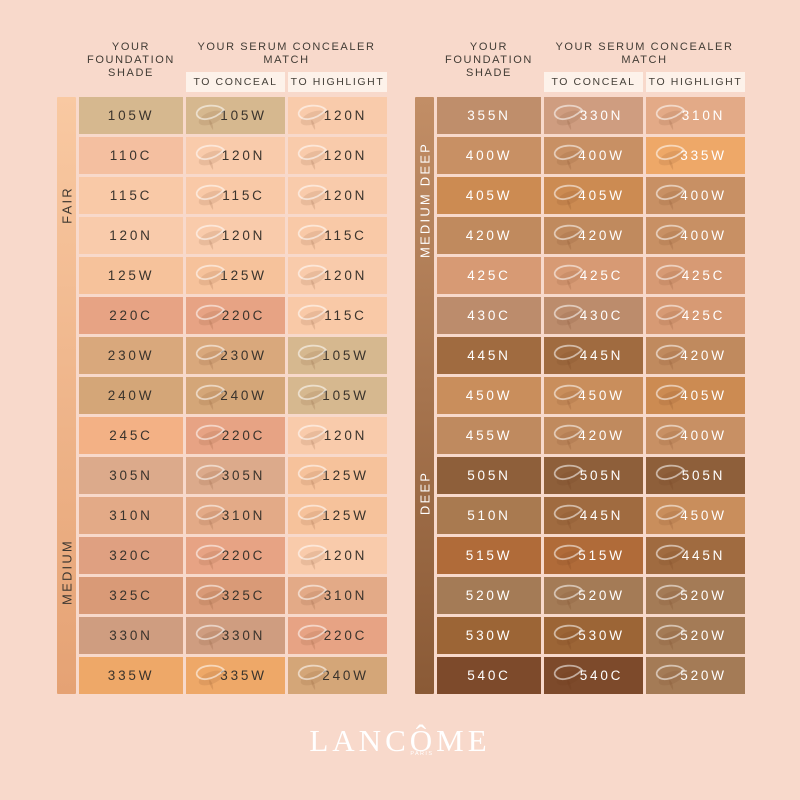 Image resolution: width=800 pixels, height=800 pixels. Describe the element at coordinates (601, 115) in the screenshot. I see `shade-code-label: 330N` at that location.